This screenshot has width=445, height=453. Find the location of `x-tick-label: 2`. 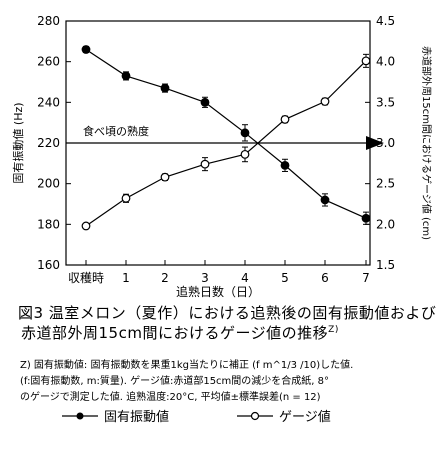

x-tick-label: 2 is located at coordinates (165, 278).